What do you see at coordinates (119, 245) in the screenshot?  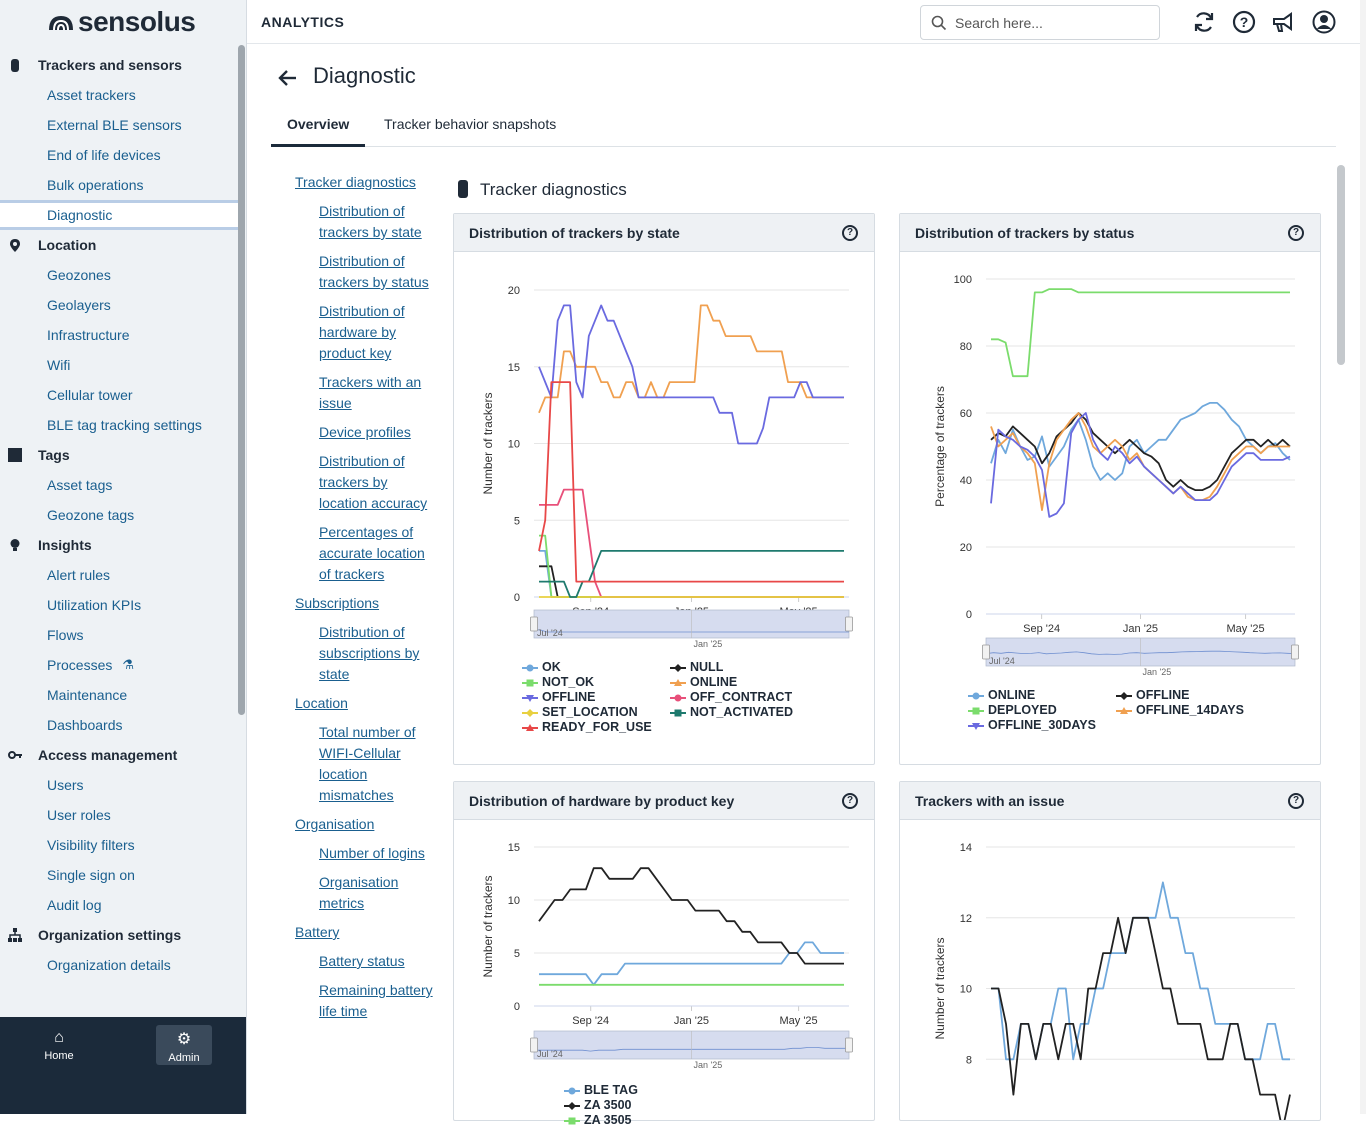 I see `sidebar-group-location: Location` at bounding box center [119, 245].